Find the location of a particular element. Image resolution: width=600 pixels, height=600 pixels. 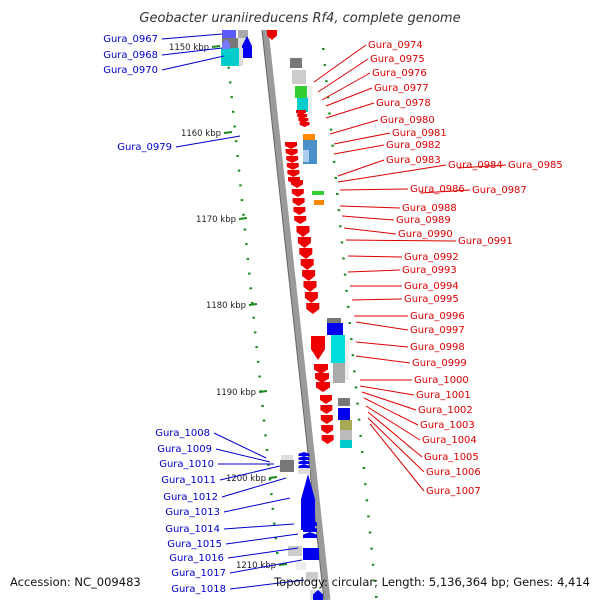

gene-label: Gura_0992 is located at coordinates (431, 257).